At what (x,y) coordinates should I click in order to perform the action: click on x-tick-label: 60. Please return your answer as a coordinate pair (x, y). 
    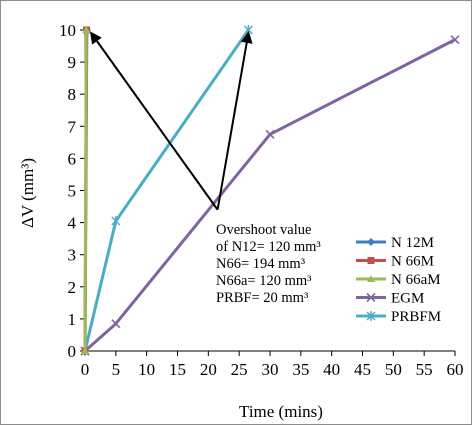
    Looking at the image, I should click on (455, 369).